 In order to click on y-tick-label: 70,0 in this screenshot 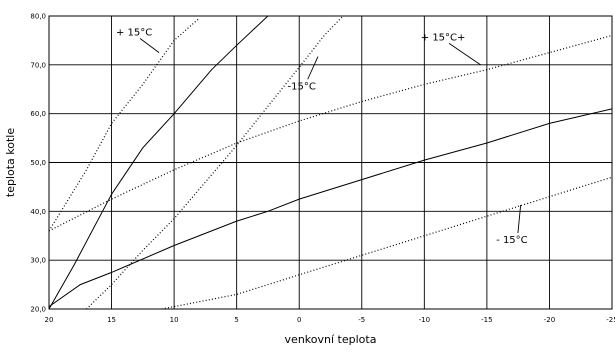, I will do `click(38, 65)`.